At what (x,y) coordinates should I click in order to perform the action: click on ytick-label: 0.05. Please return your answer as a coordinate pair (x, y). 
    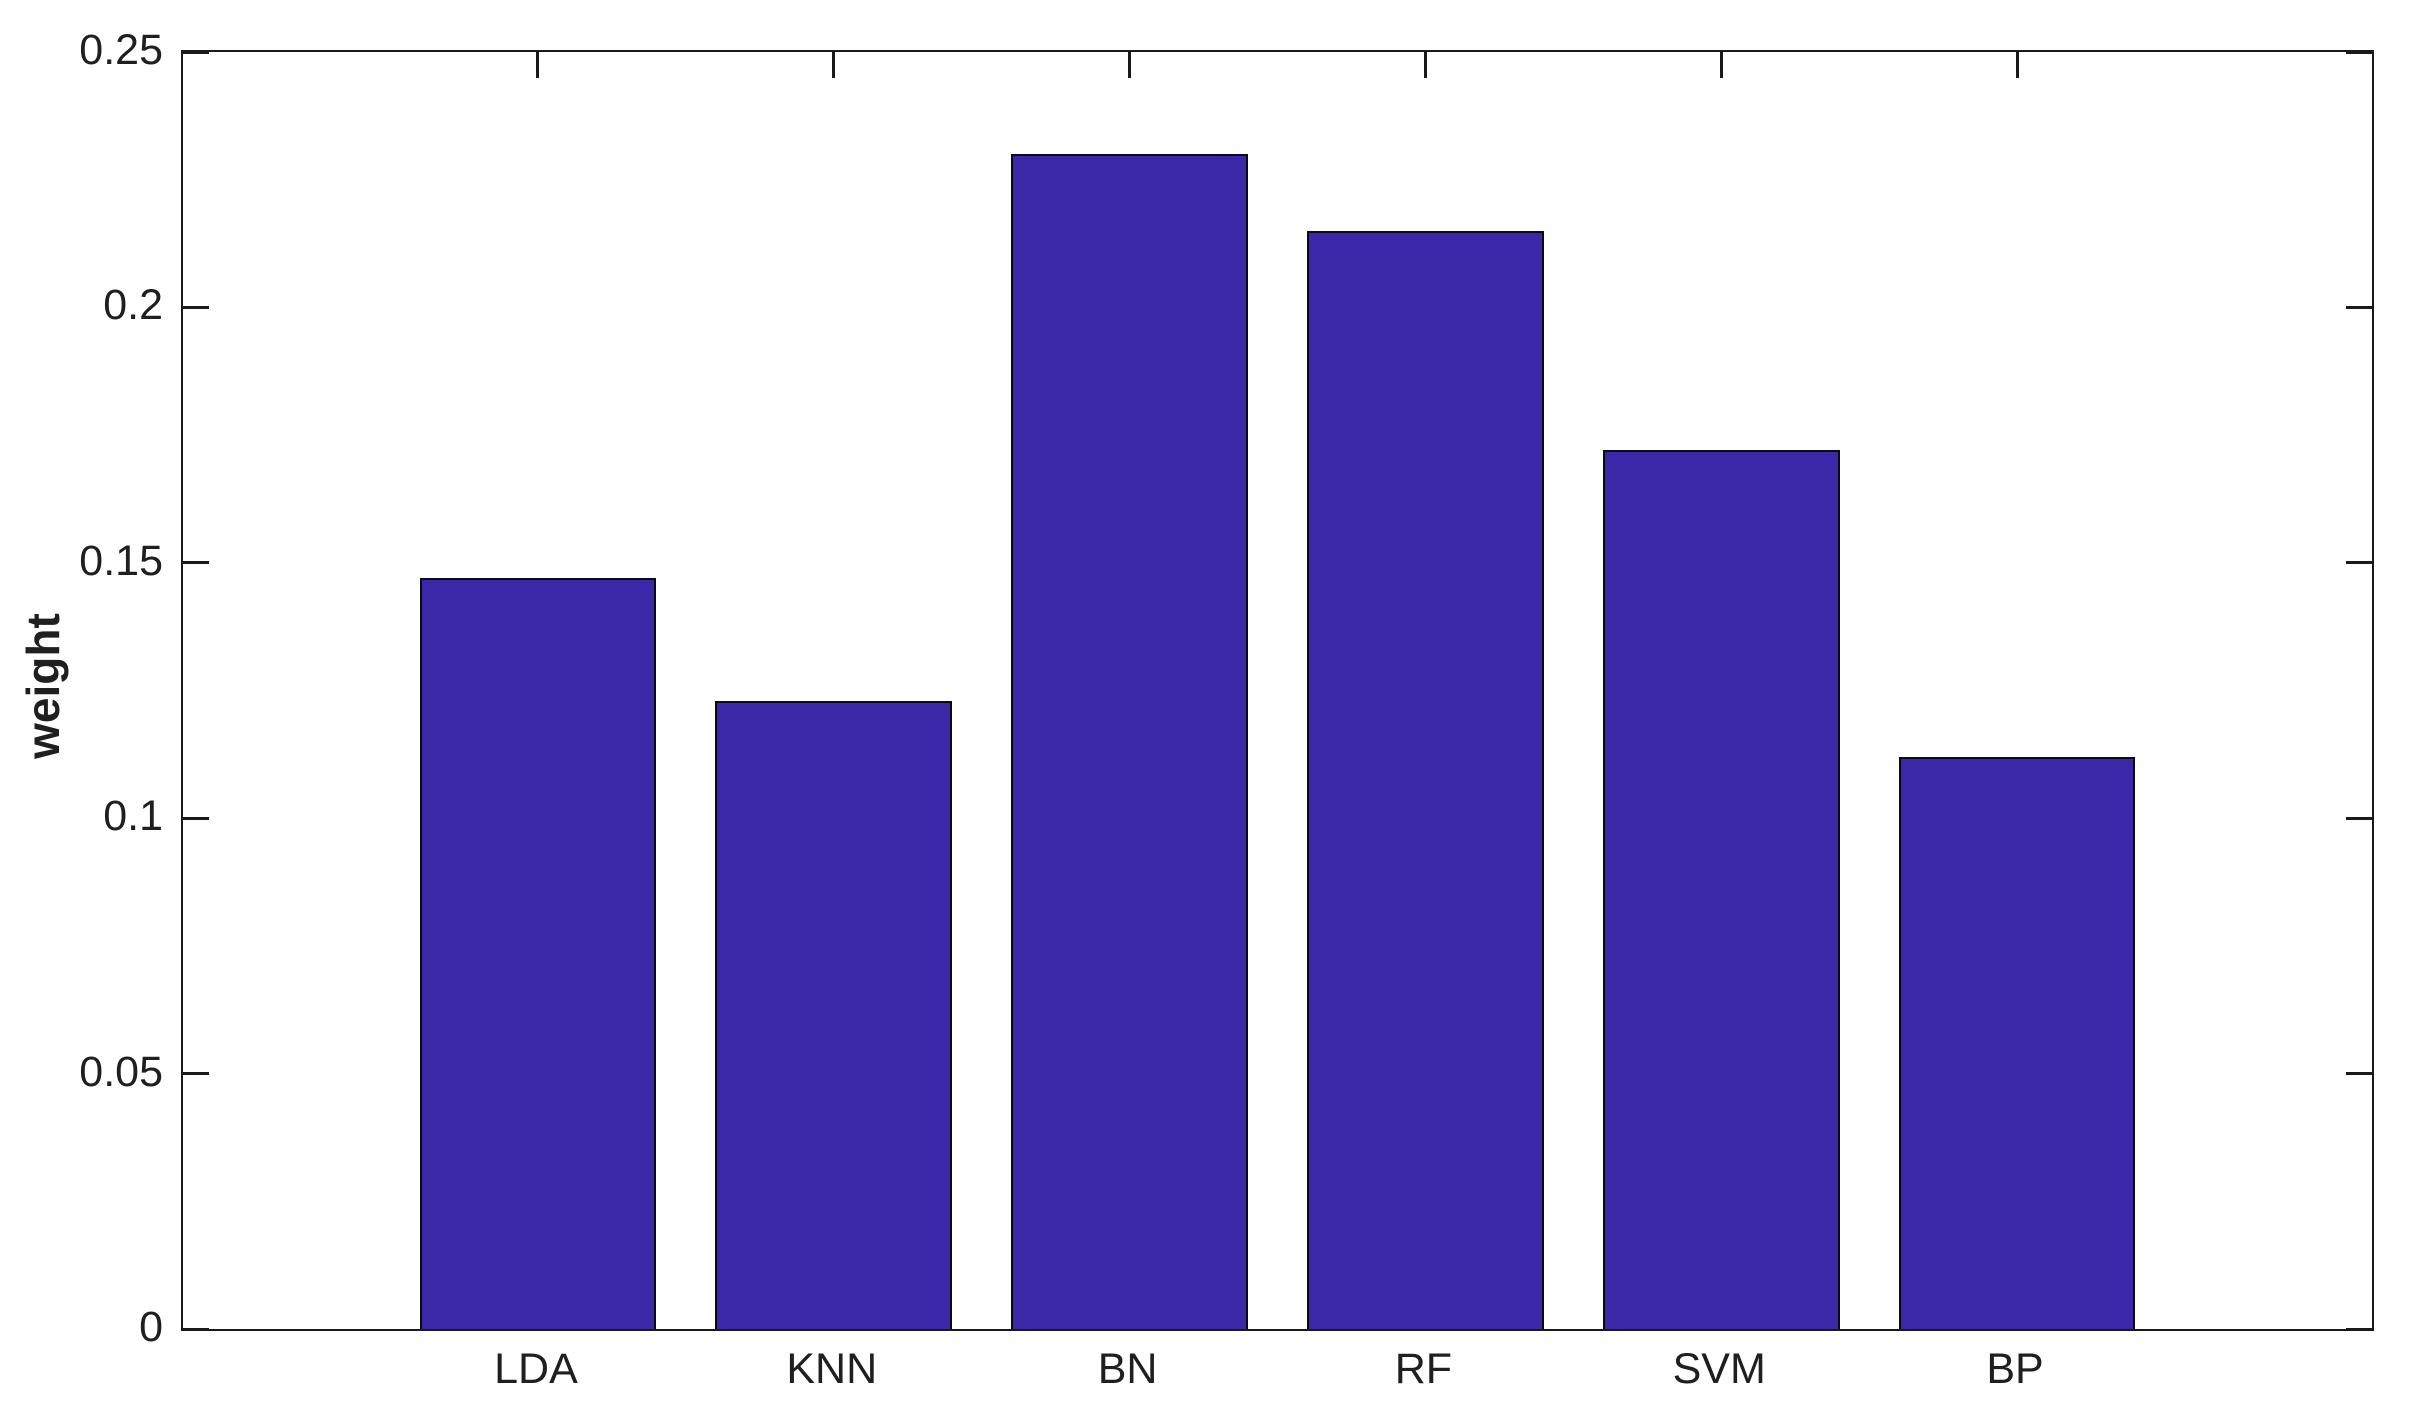
    Looking at the image, I should click on (121, 1071).